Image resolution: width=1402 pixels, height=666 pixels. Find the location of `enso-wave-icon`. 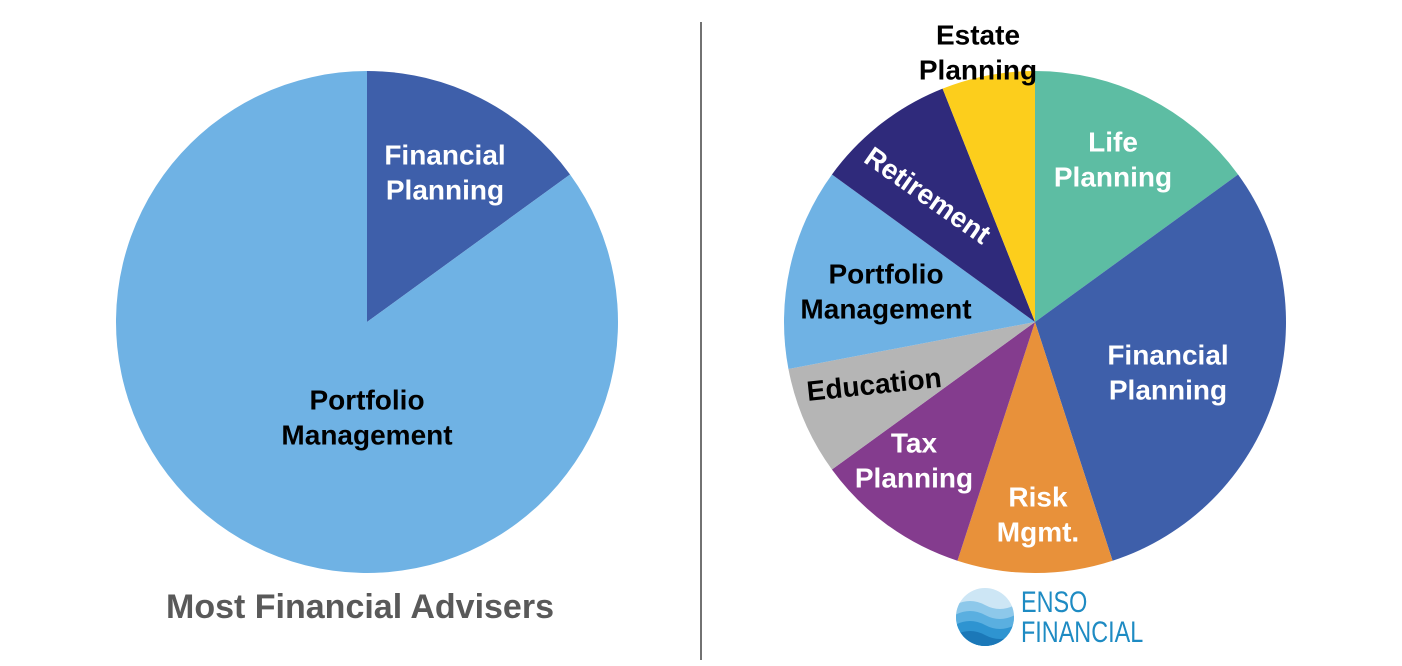

enso-wave-icon is located at coordinates (985, 617).